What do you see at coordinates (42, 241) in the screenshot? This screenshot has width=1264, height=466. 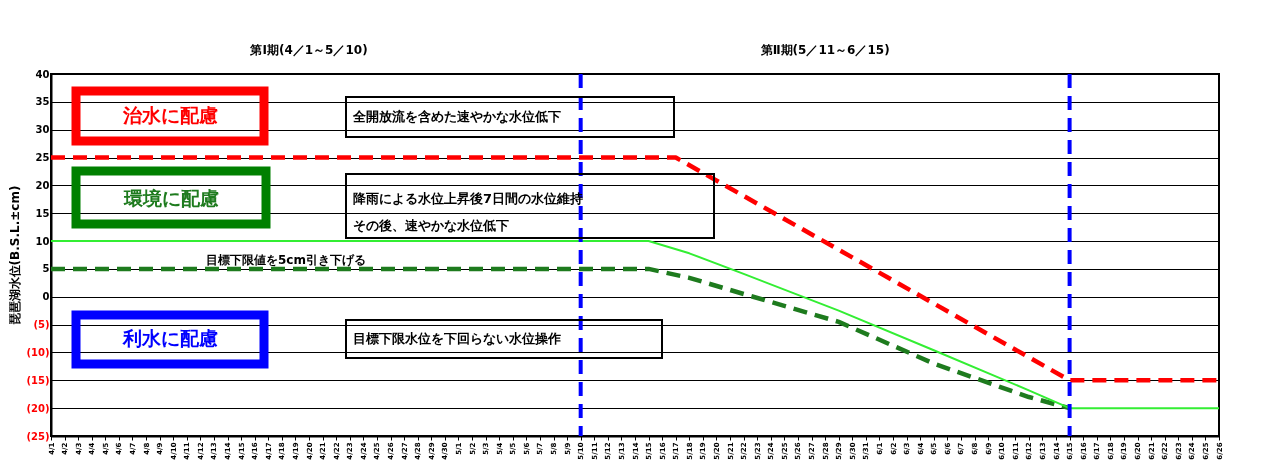 I see `y-tick-label: 10` at bounding box center [42, 241].